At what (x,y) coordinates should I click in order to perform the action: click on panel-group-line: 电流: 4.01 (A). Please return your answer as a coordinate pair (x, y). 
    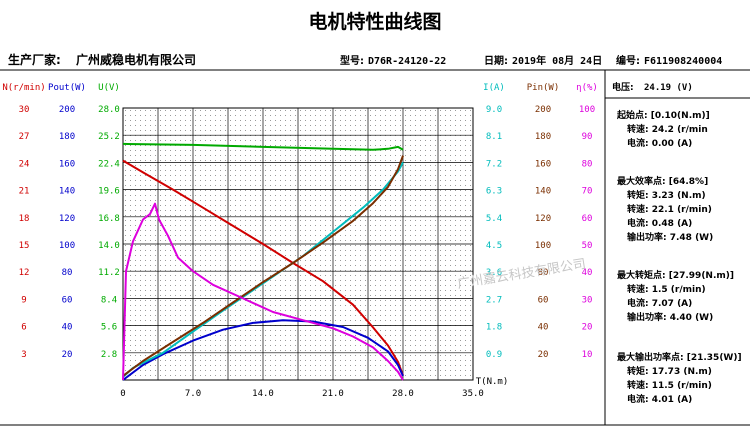
    Looking at the image, I should click on (659, 399).